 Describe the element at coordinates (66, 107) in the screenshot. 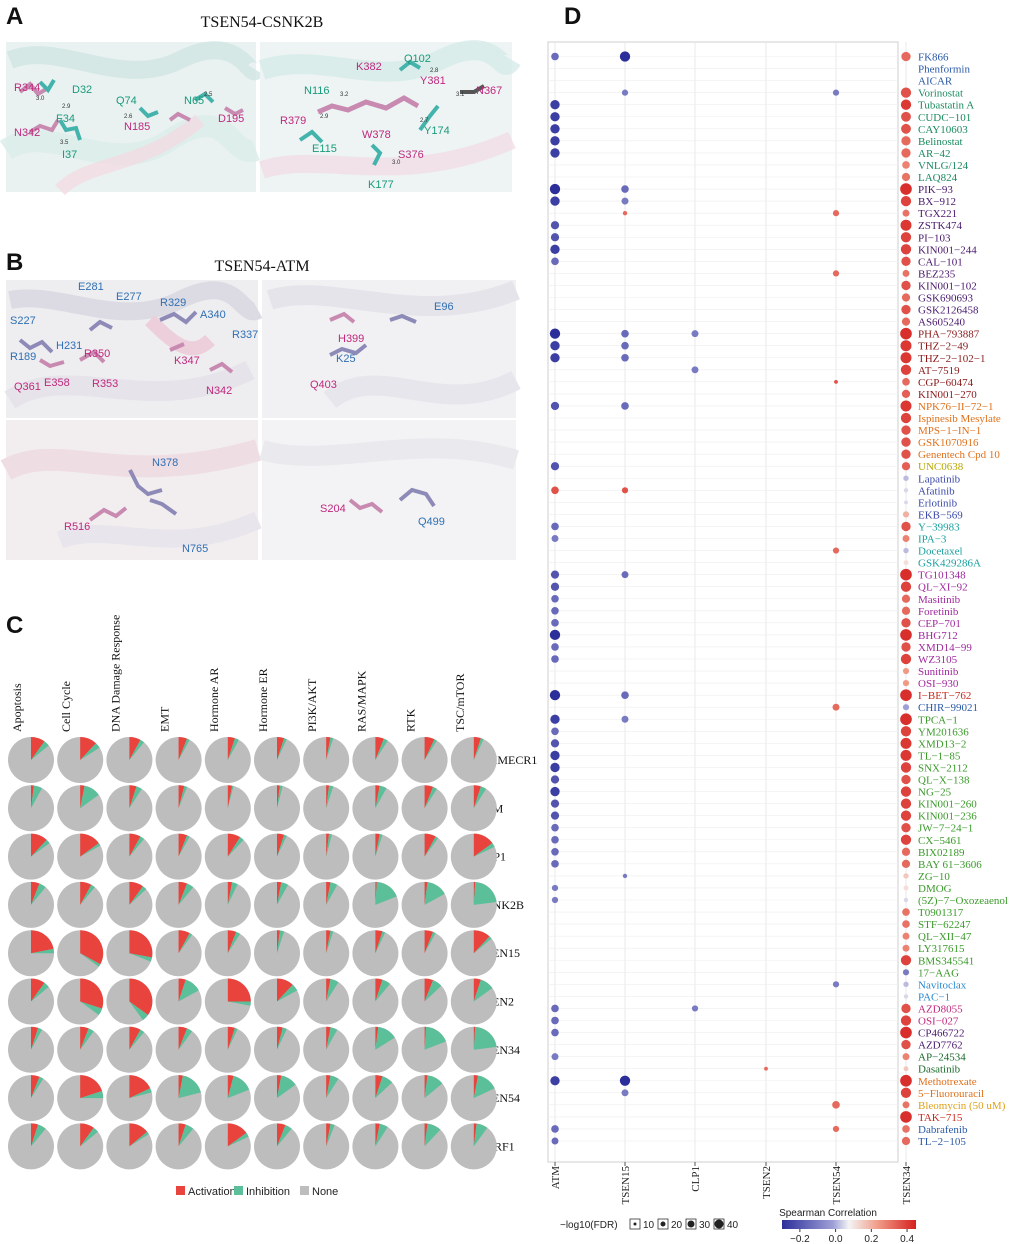

I see `bond-distance: 2.9` at that location.